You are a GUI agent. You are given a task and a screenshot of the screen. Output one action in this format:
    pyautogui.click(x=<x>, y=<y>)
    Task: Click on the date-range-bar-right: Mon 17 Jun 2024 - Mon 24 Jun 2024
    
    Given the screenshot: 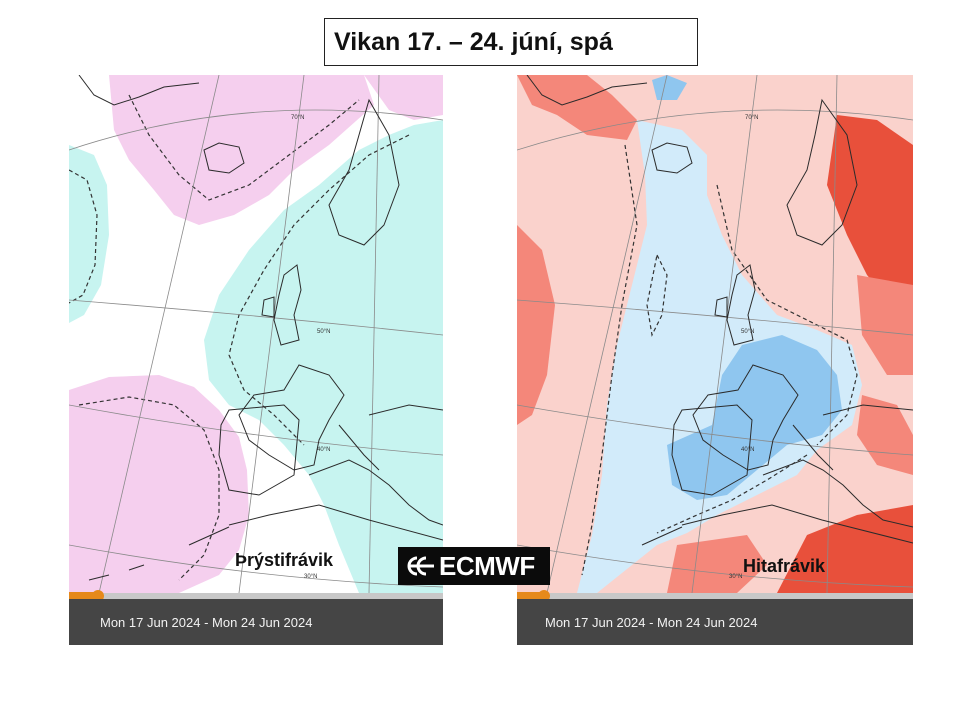 What is the action you would take?
    pyautogui.click(x=715, y=622)
    